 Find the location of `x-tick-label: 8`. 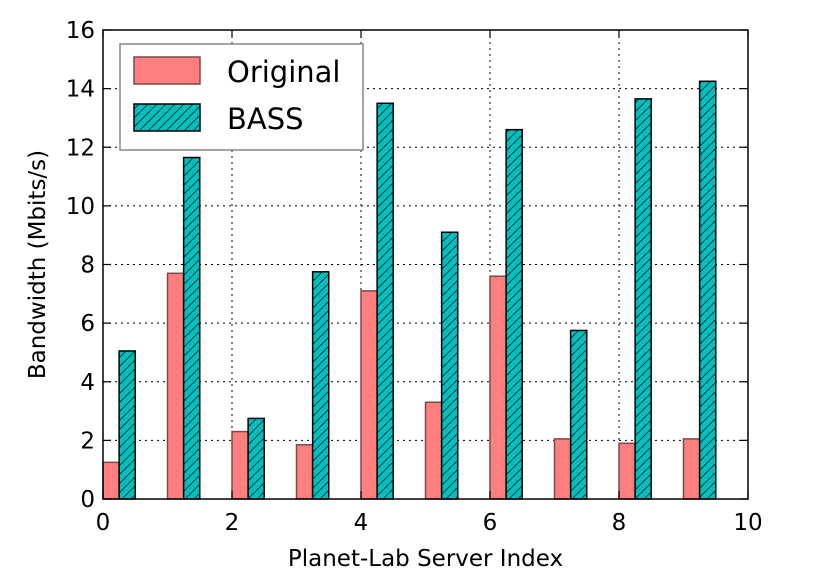

x-tick-label: 8 is located at coordinates (619, 523).